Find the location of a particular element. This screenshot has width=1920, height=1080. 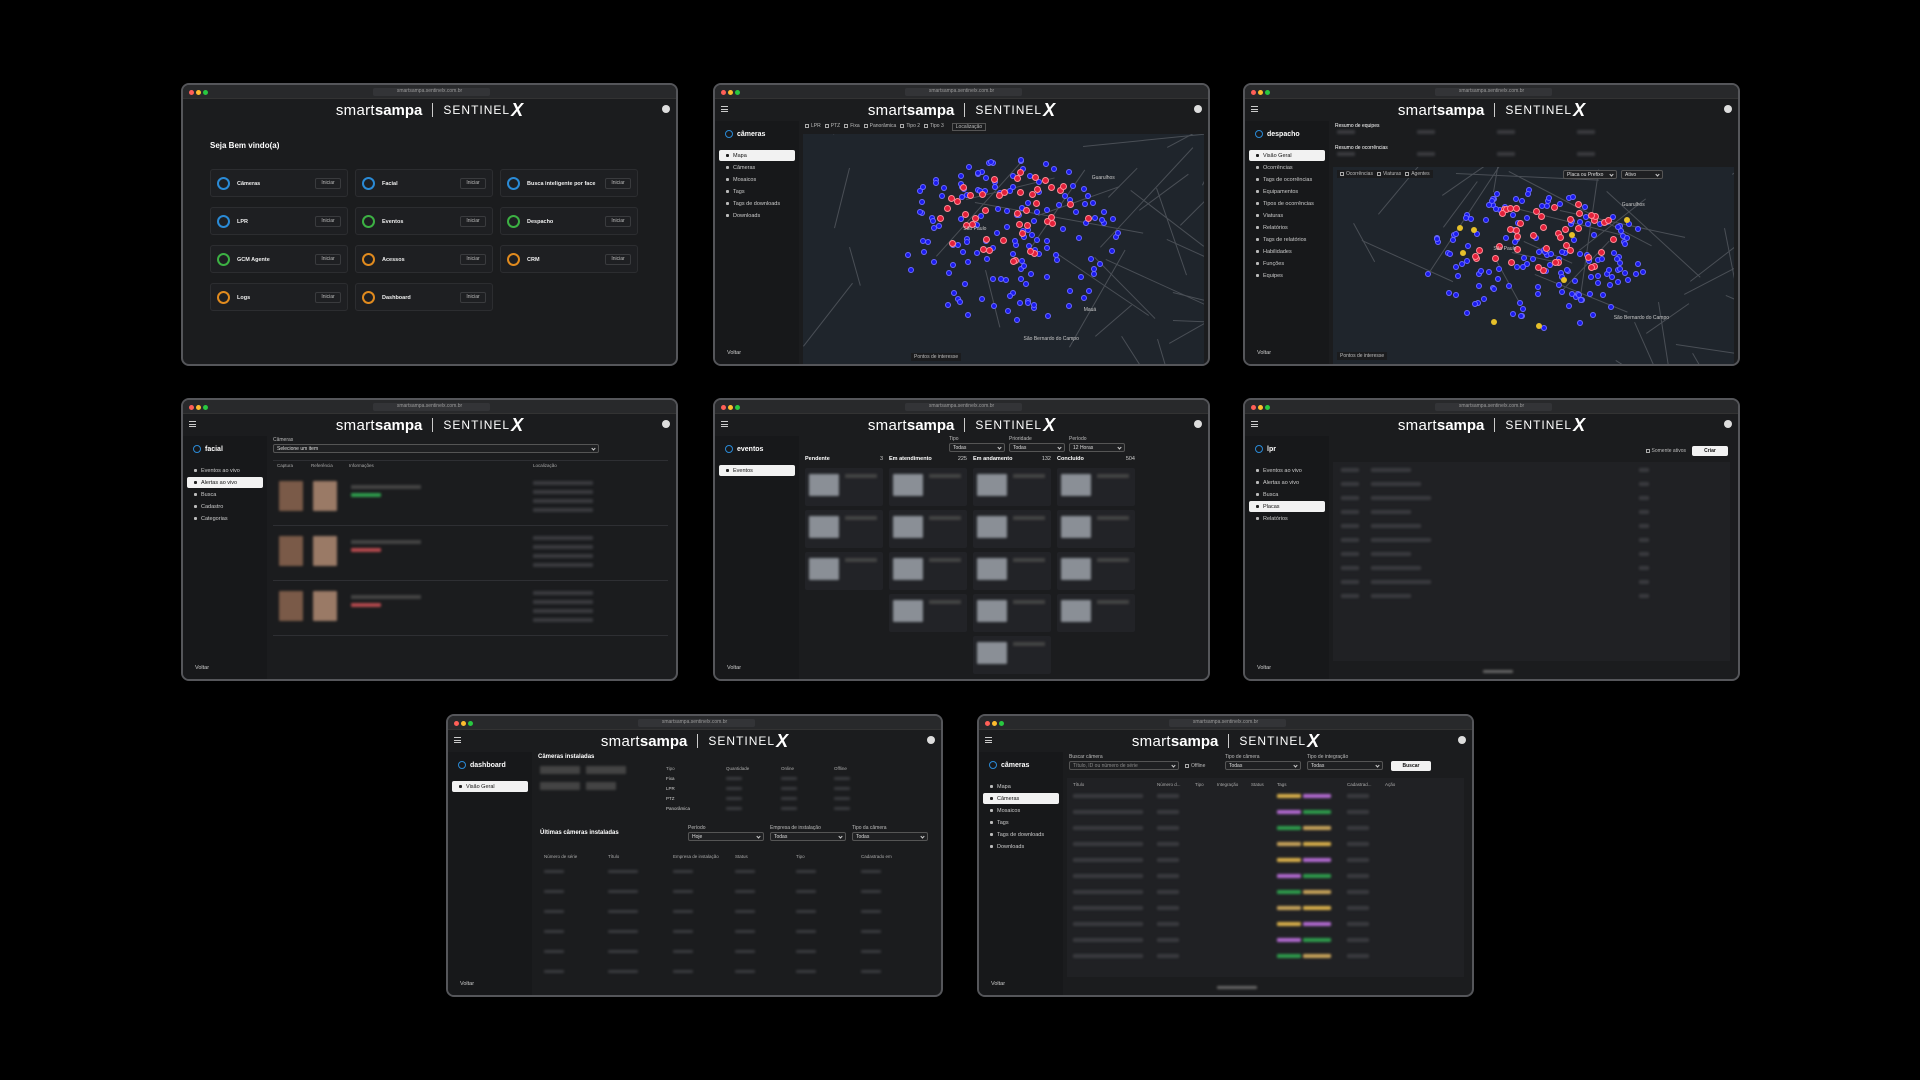

layer-option: Viaturas is located at coordinates (1388, 174).